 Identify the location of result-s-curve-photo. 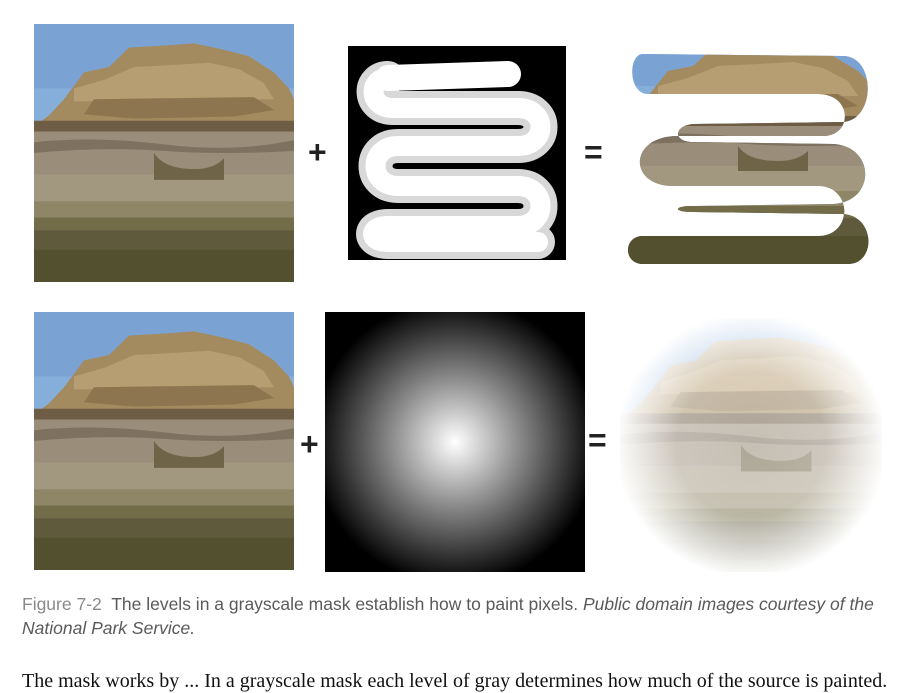
(749, 147).